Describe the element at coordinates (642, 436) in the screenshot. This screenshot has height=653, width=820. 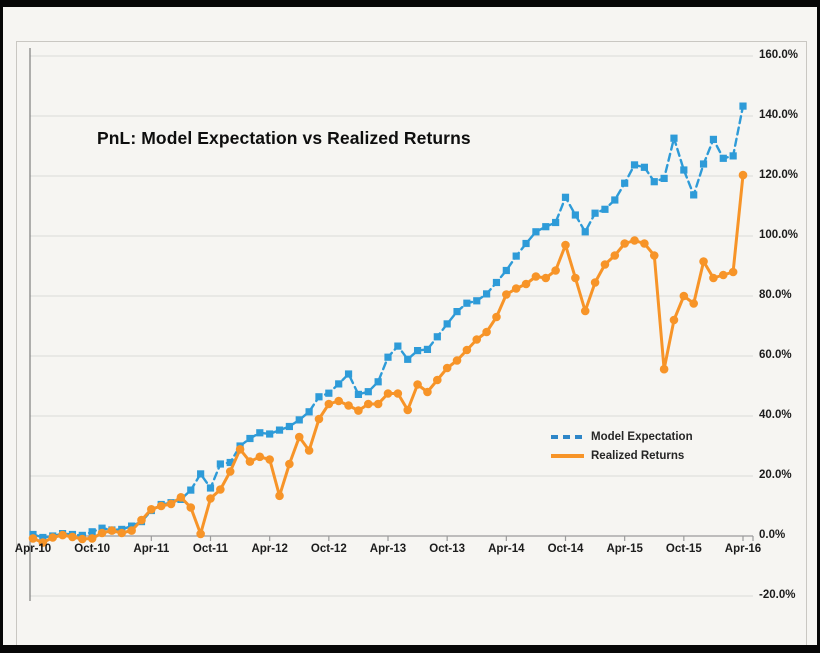
I see `legend-label-model-expectation: Model Expectation` at that location.